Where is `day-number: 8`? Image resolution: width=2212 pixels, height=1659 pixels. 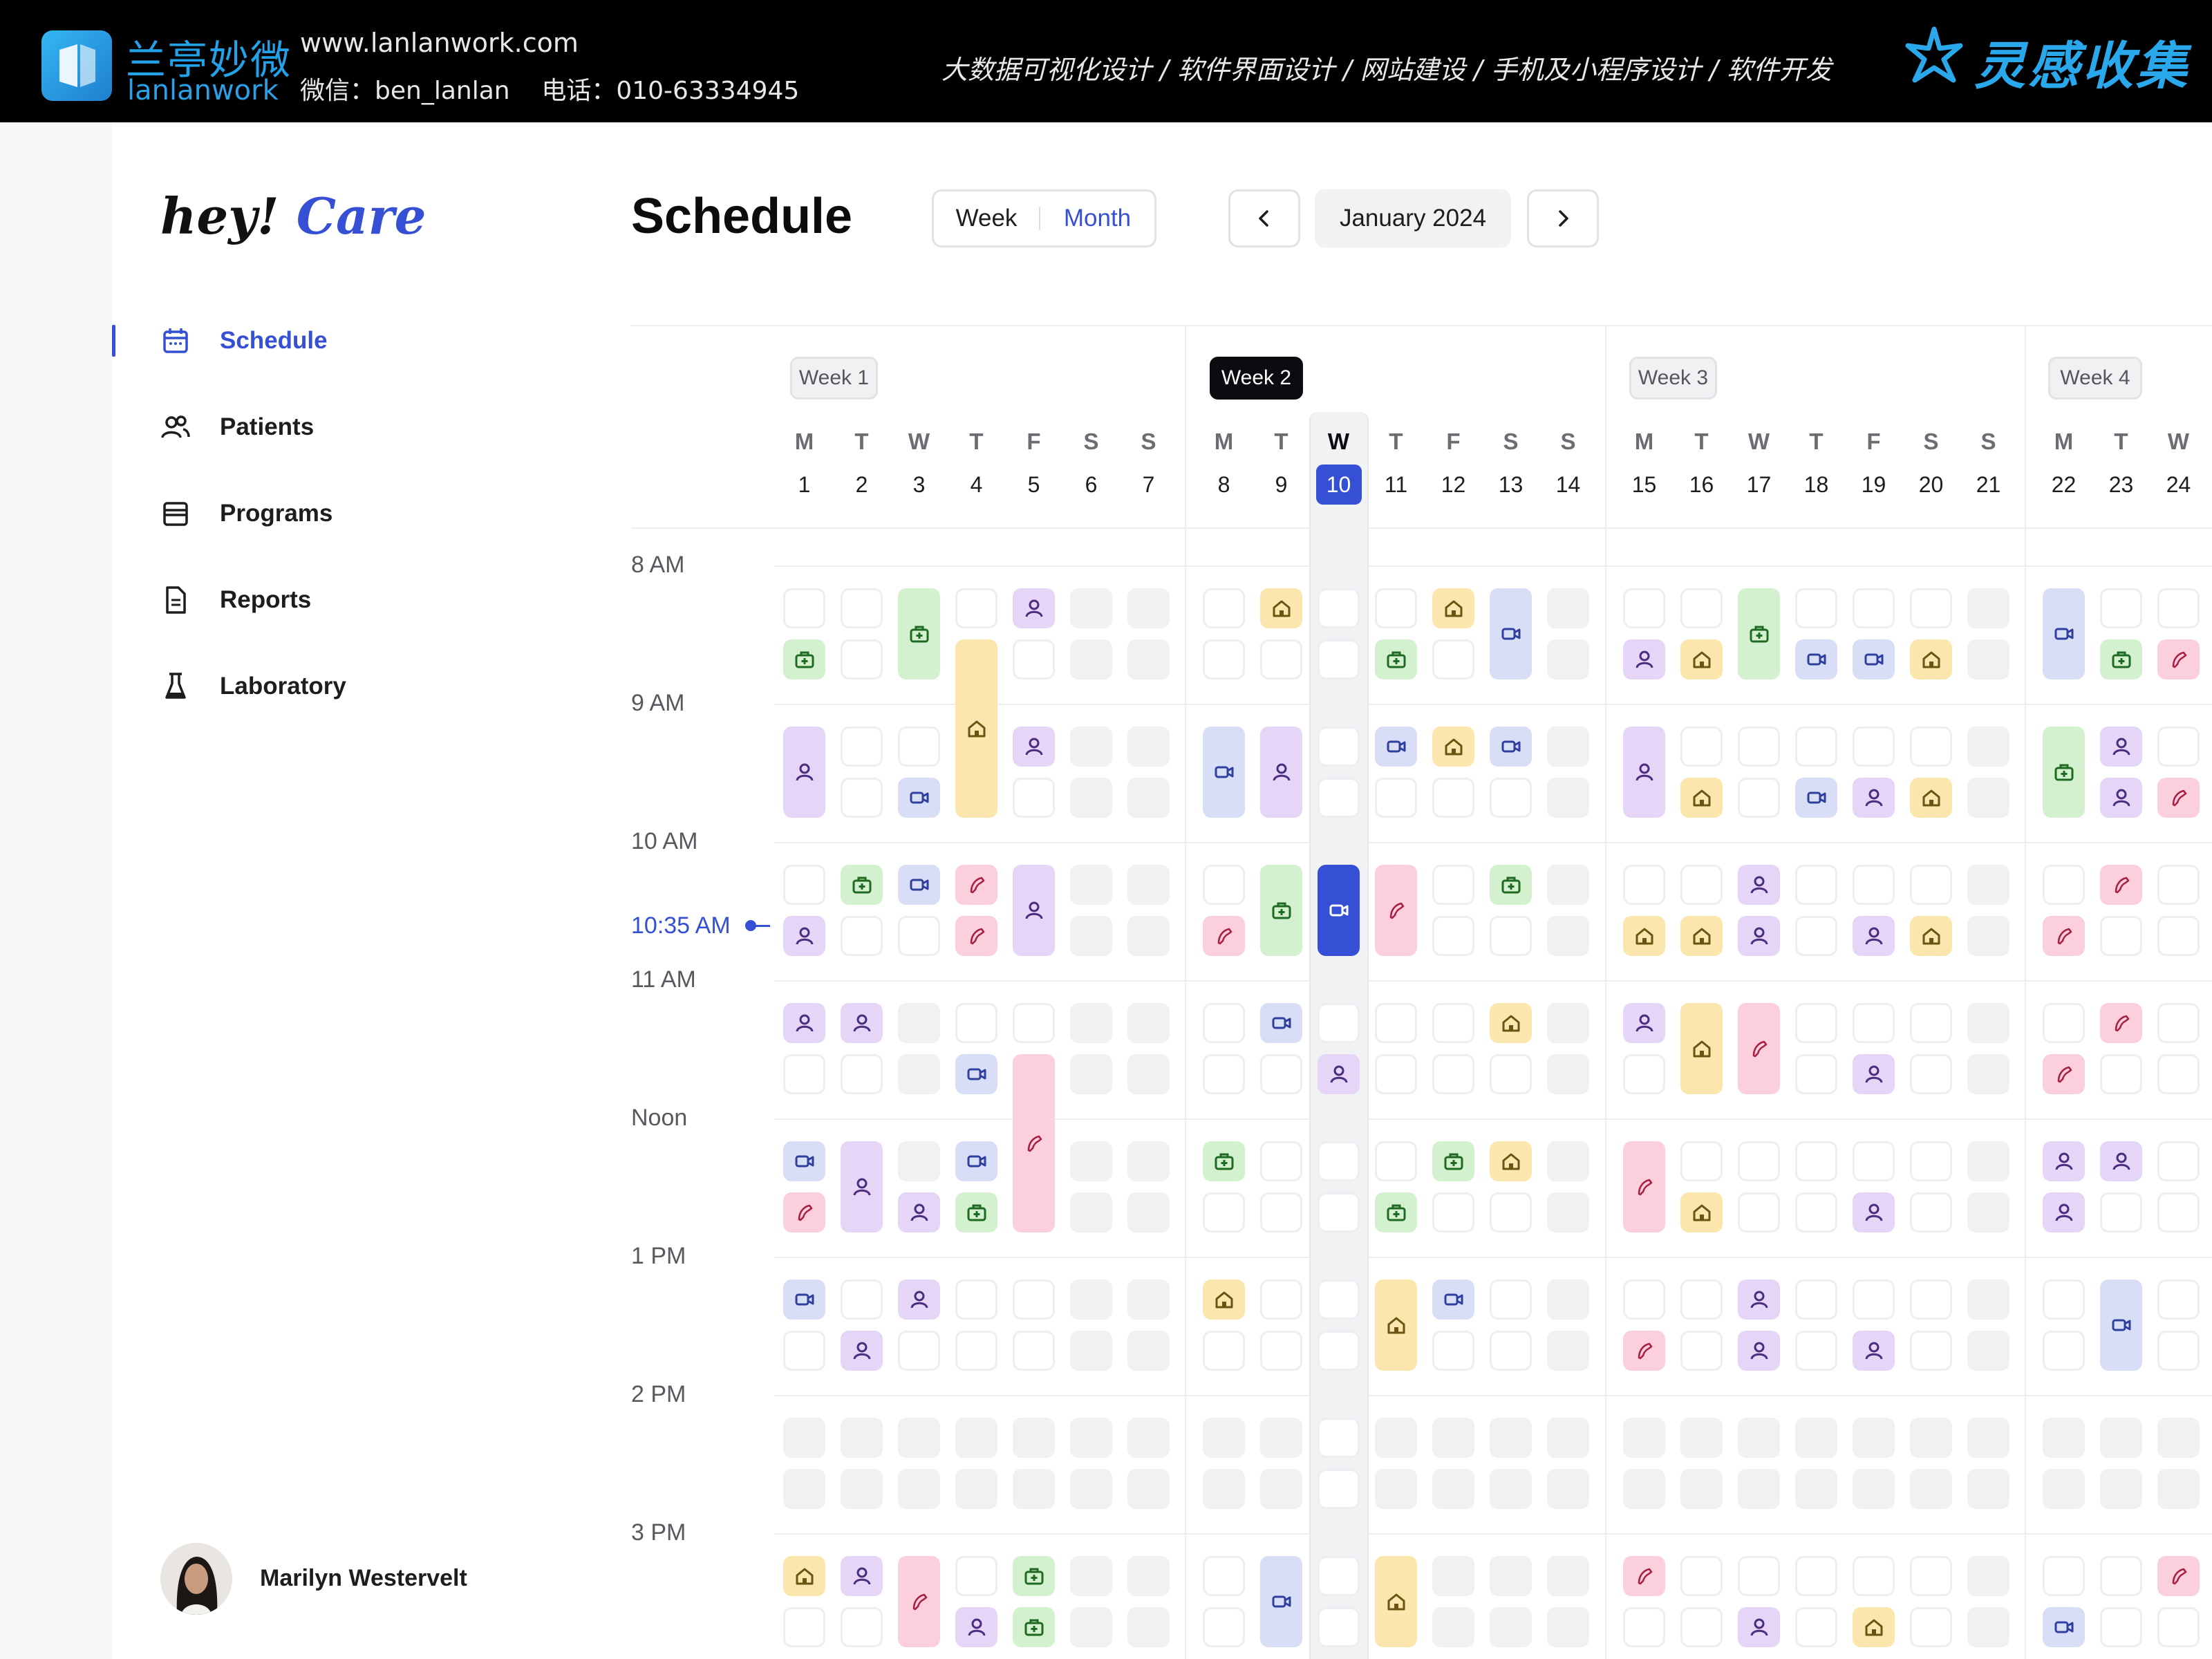 day-number: 8 is located at coordinates (1223, 484).